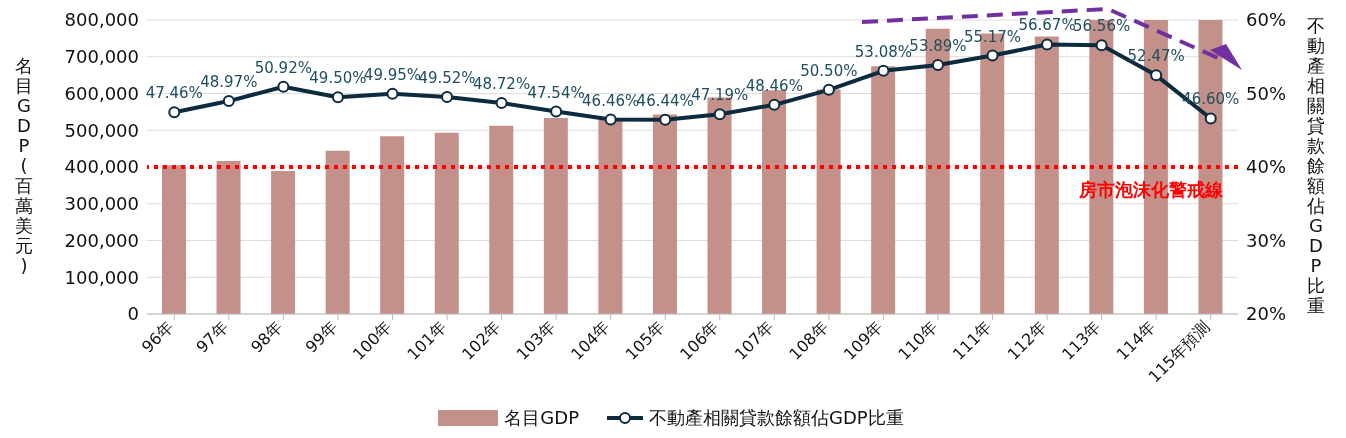  I want to click on data-label: 50.50%, so click(829, 70).